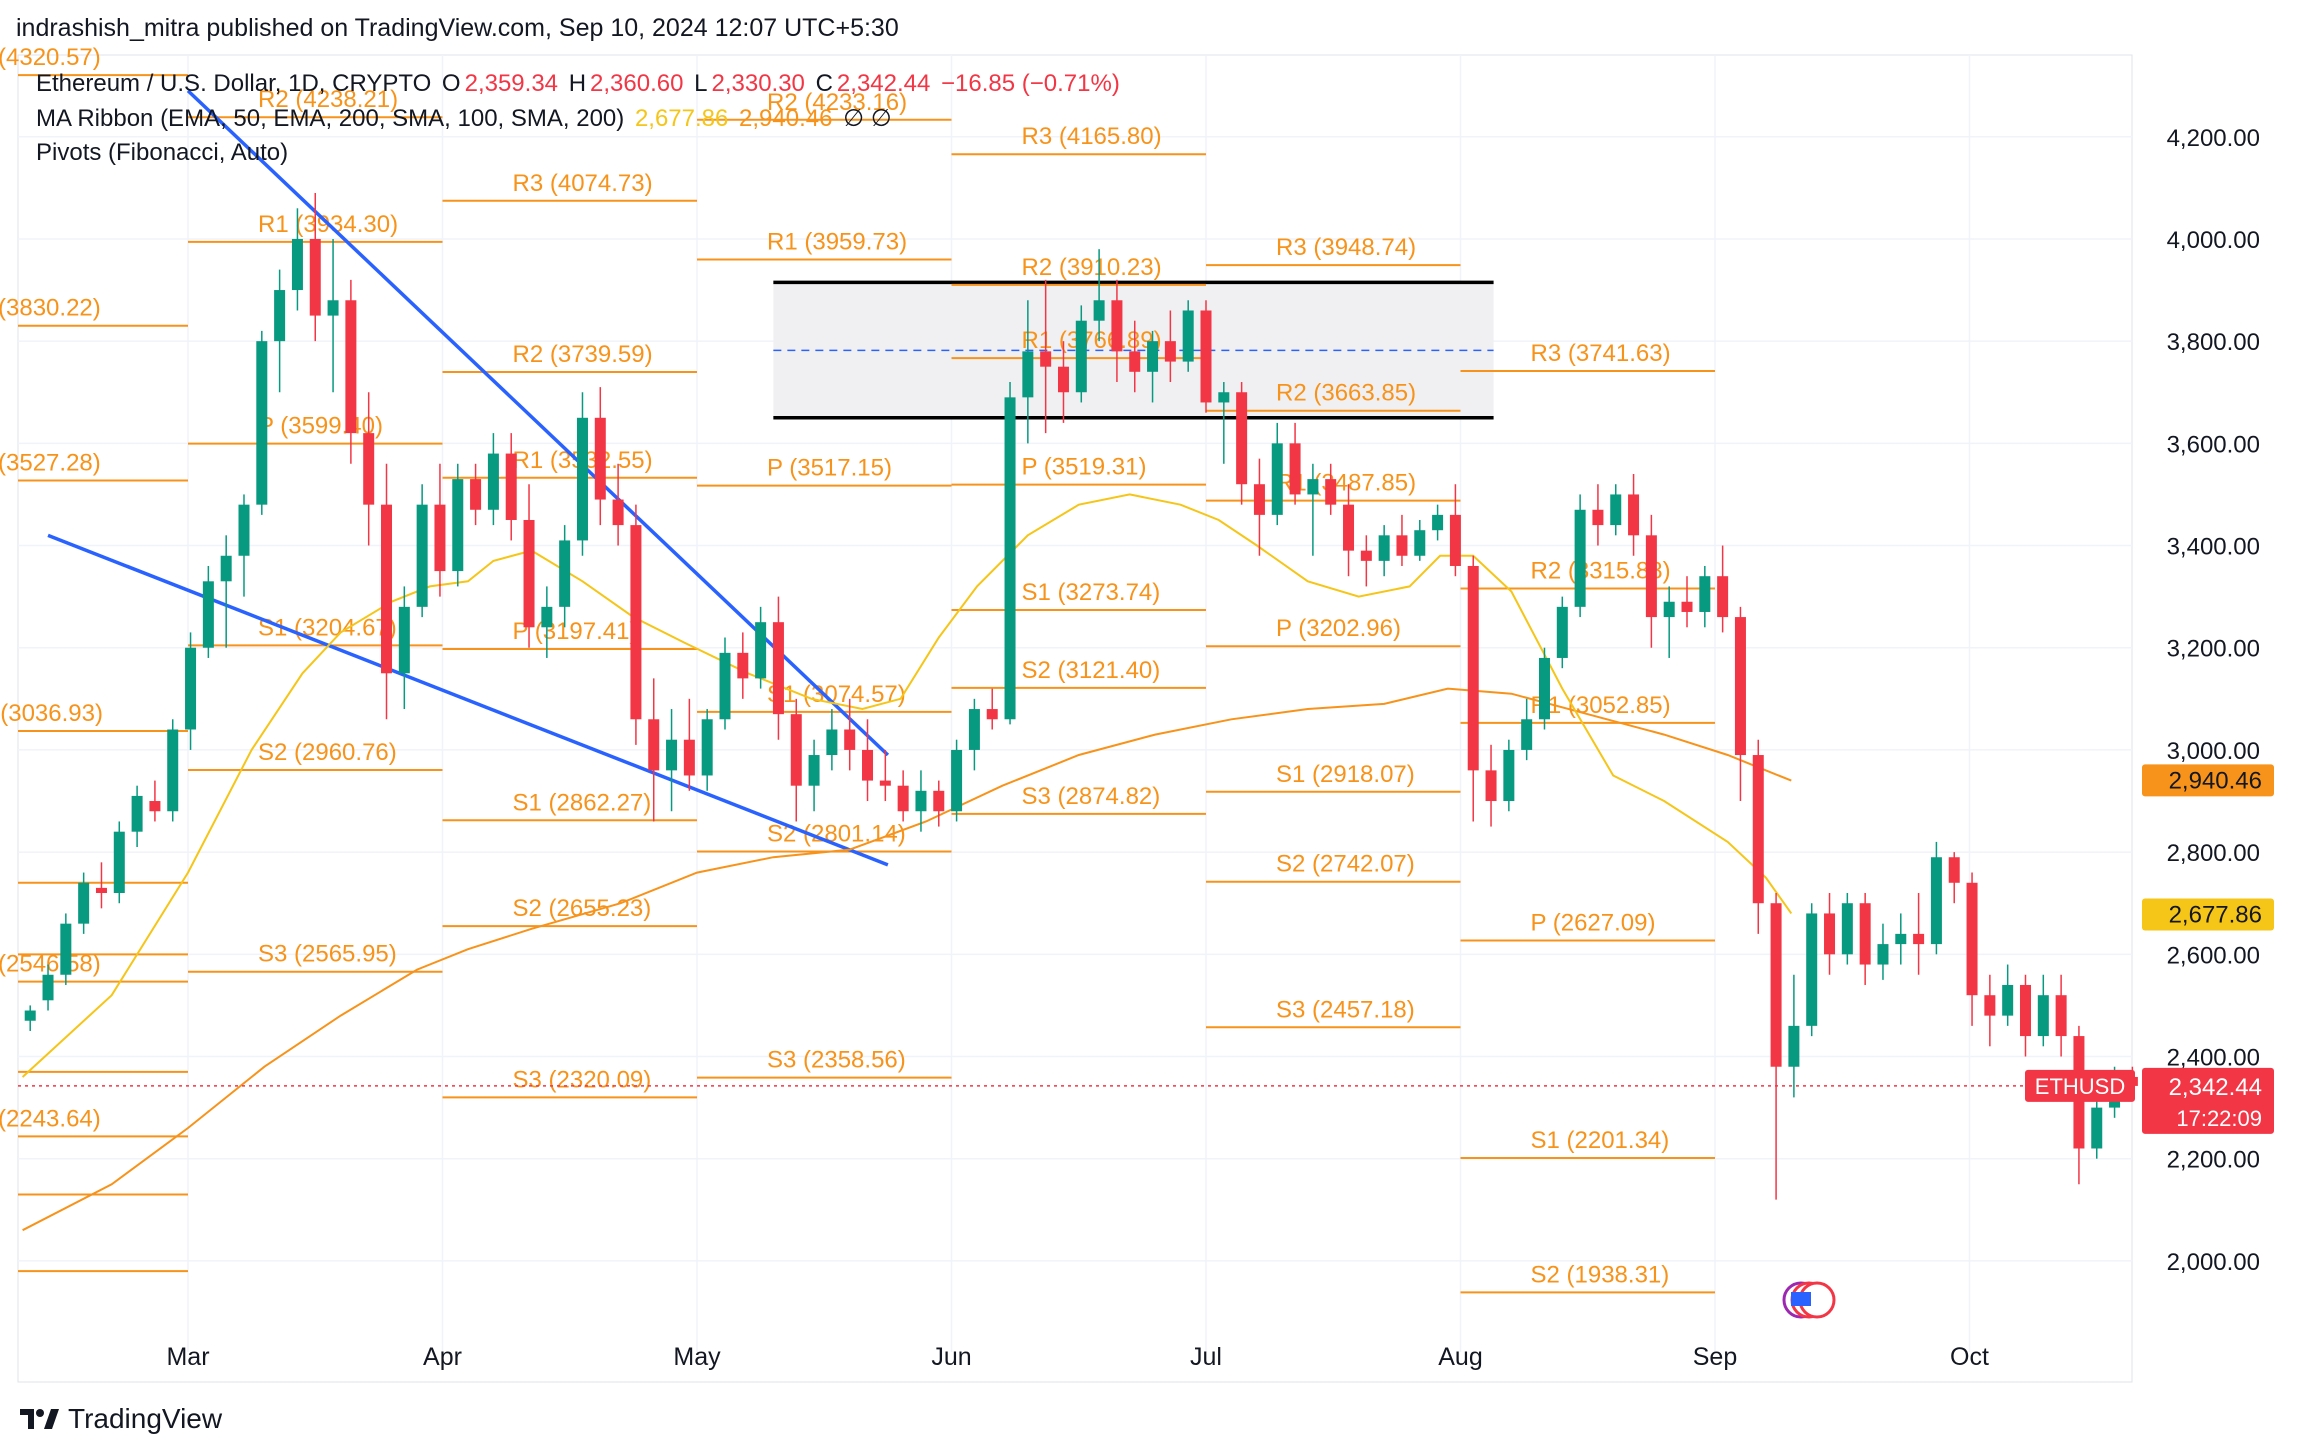 The image size is (2304, 1452). Describe the element at coordinates (883, 83) in the screenshot. I see `close-value: 2,342.44` at that location.